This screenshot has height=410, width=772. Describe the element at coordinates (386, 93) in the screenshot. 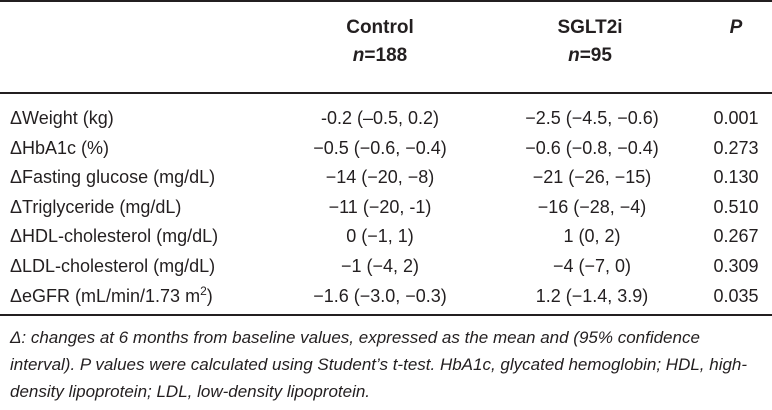

I see `table-header-rule` at that location.